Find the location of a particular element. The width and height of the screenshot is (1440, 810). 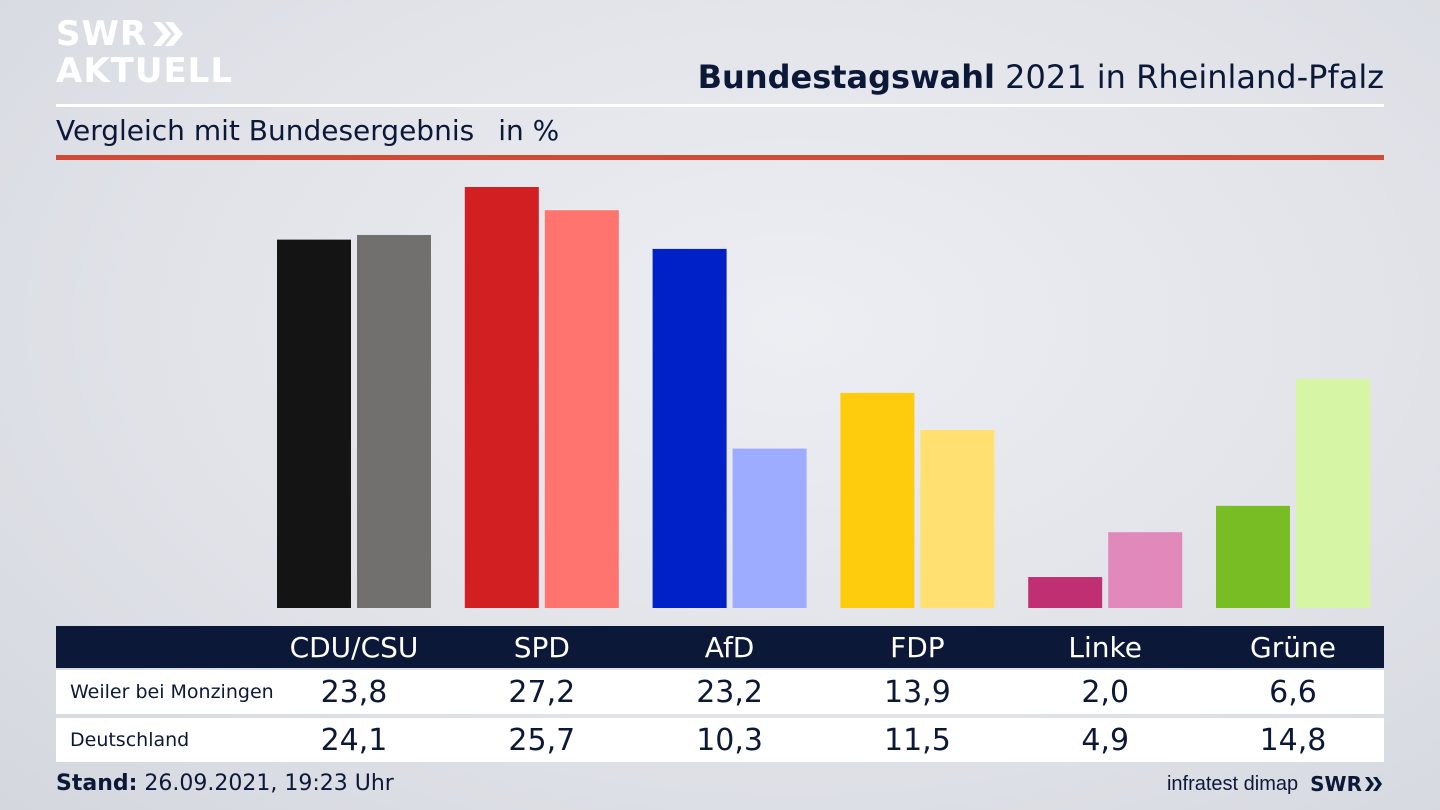

accent-rule is located at coordinates (720, 157).